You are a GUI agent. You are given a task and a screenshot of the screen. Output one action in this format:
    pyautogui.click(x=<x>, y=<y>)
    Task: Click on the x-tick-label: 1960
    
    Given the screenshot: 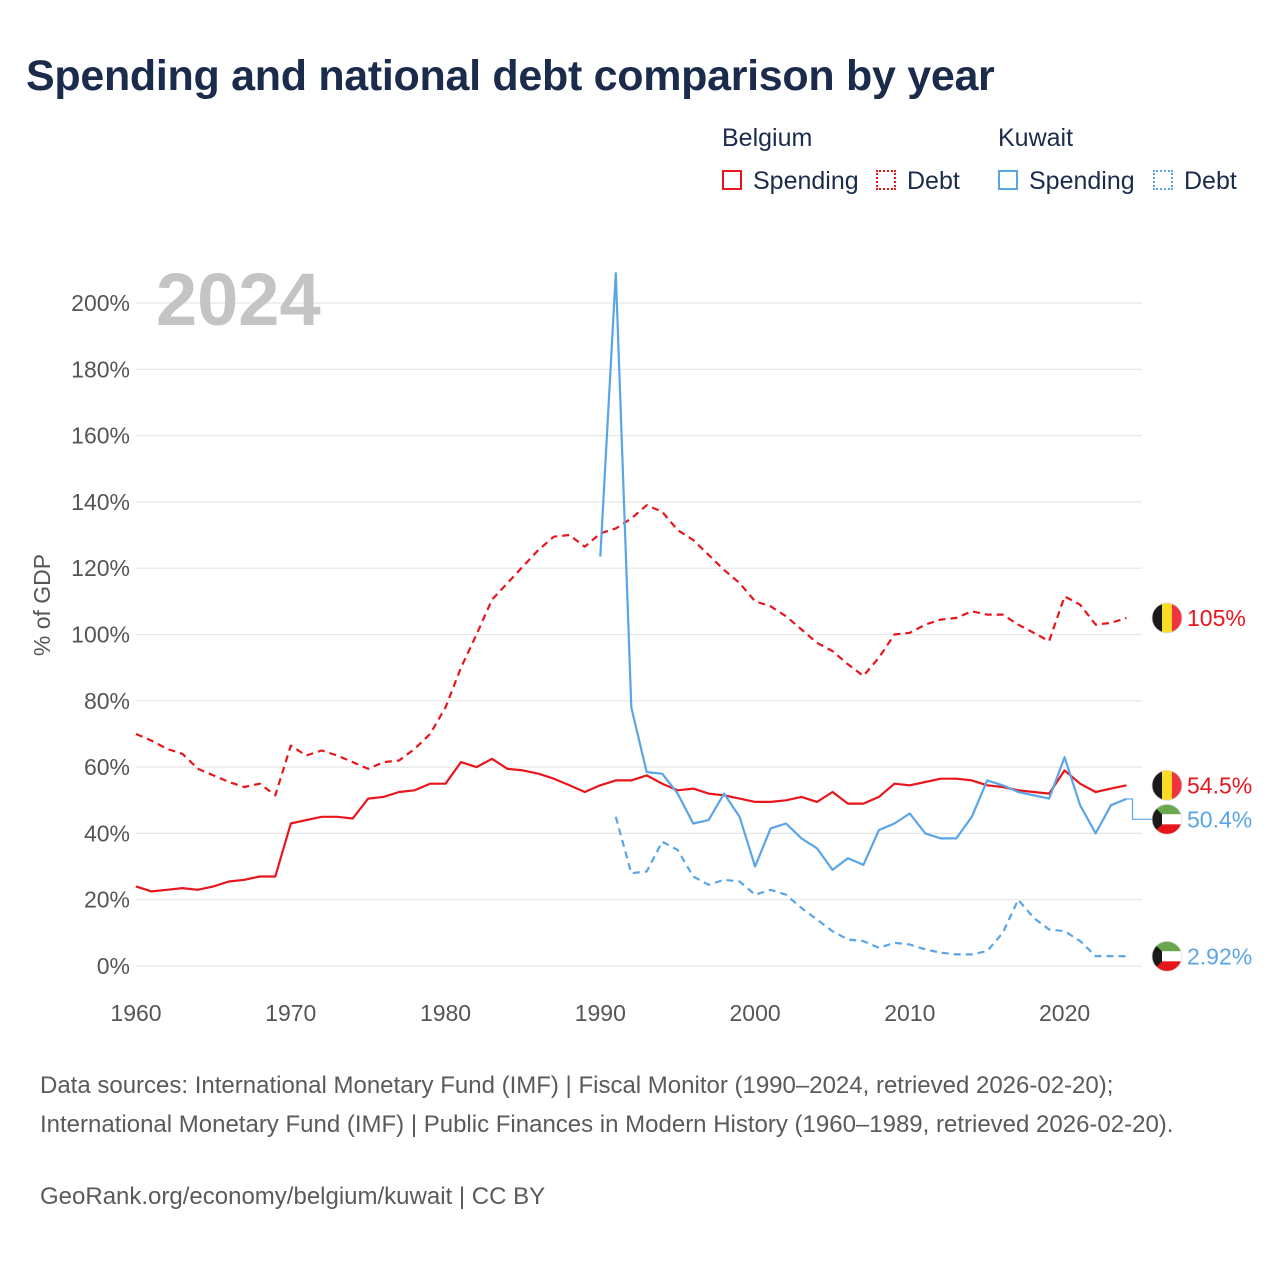 What is the action you would take?
    pyautogui.click(x=135, y=1013)
    